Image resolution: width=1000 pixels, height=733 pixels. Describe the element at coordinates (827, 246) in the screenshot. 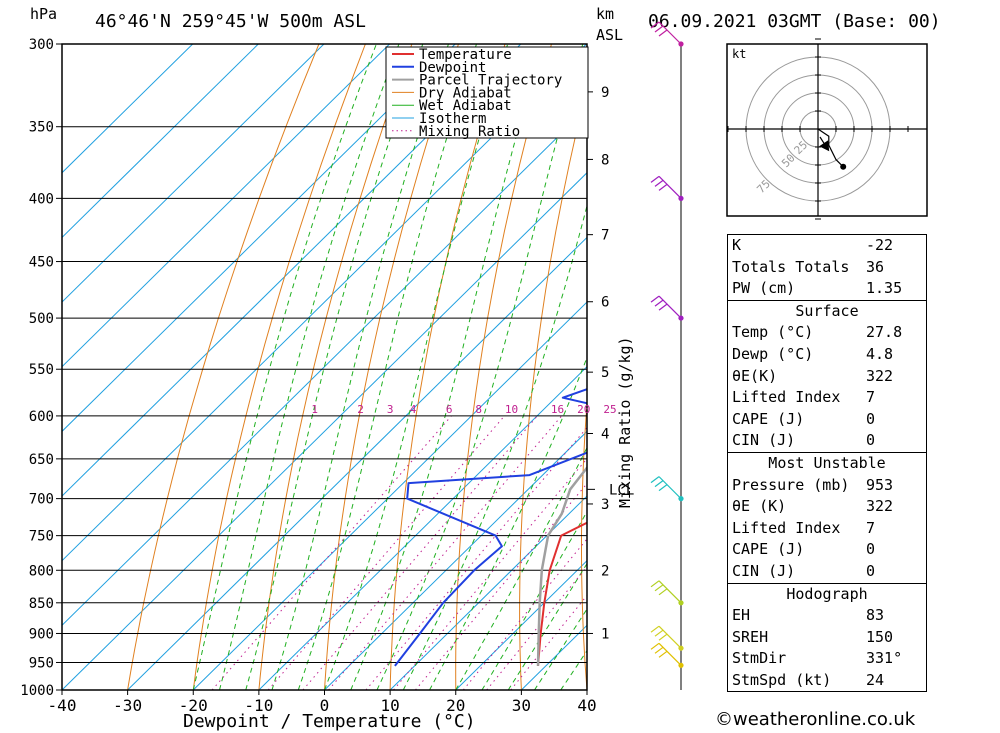

I see `index-row: K -22` at that location.